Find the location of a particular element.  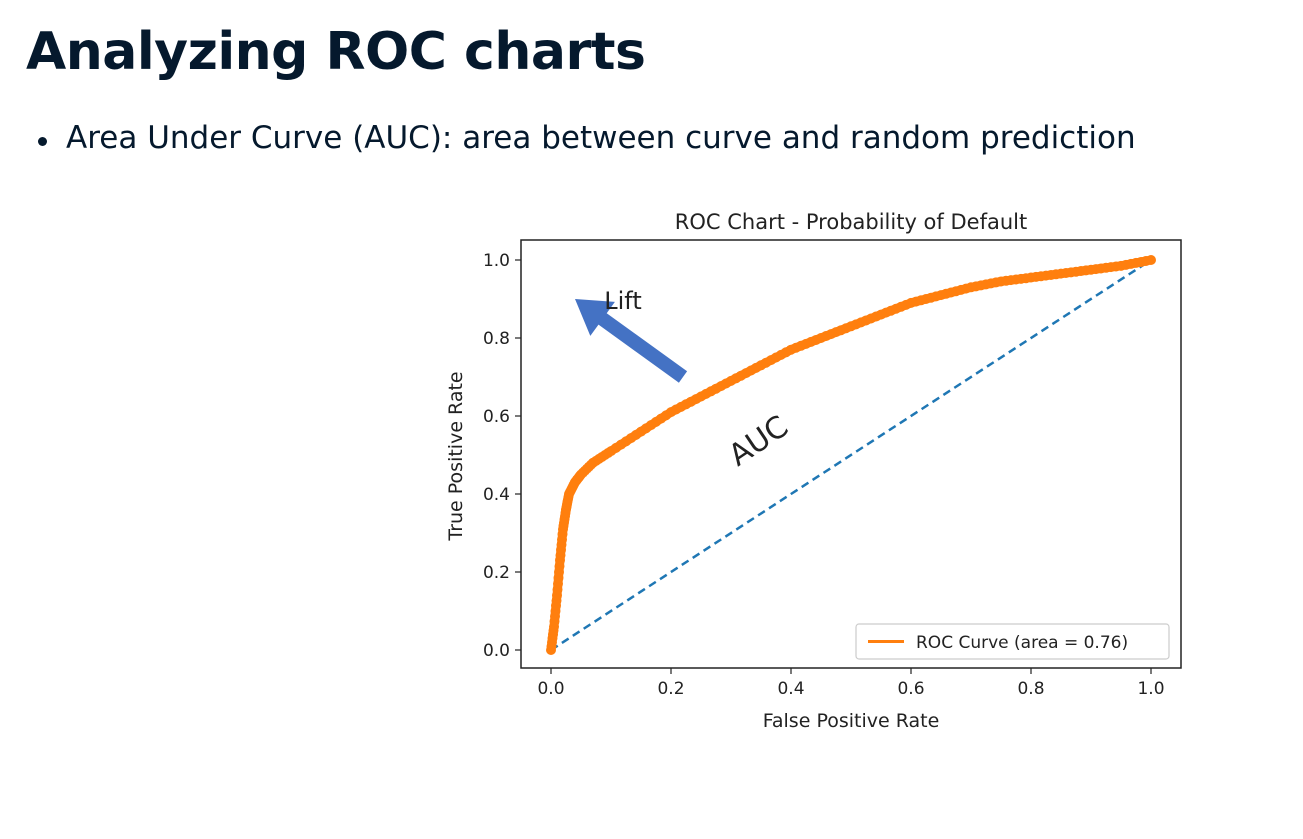

lift-annotation: Lift is located at coordinates (622, 301).